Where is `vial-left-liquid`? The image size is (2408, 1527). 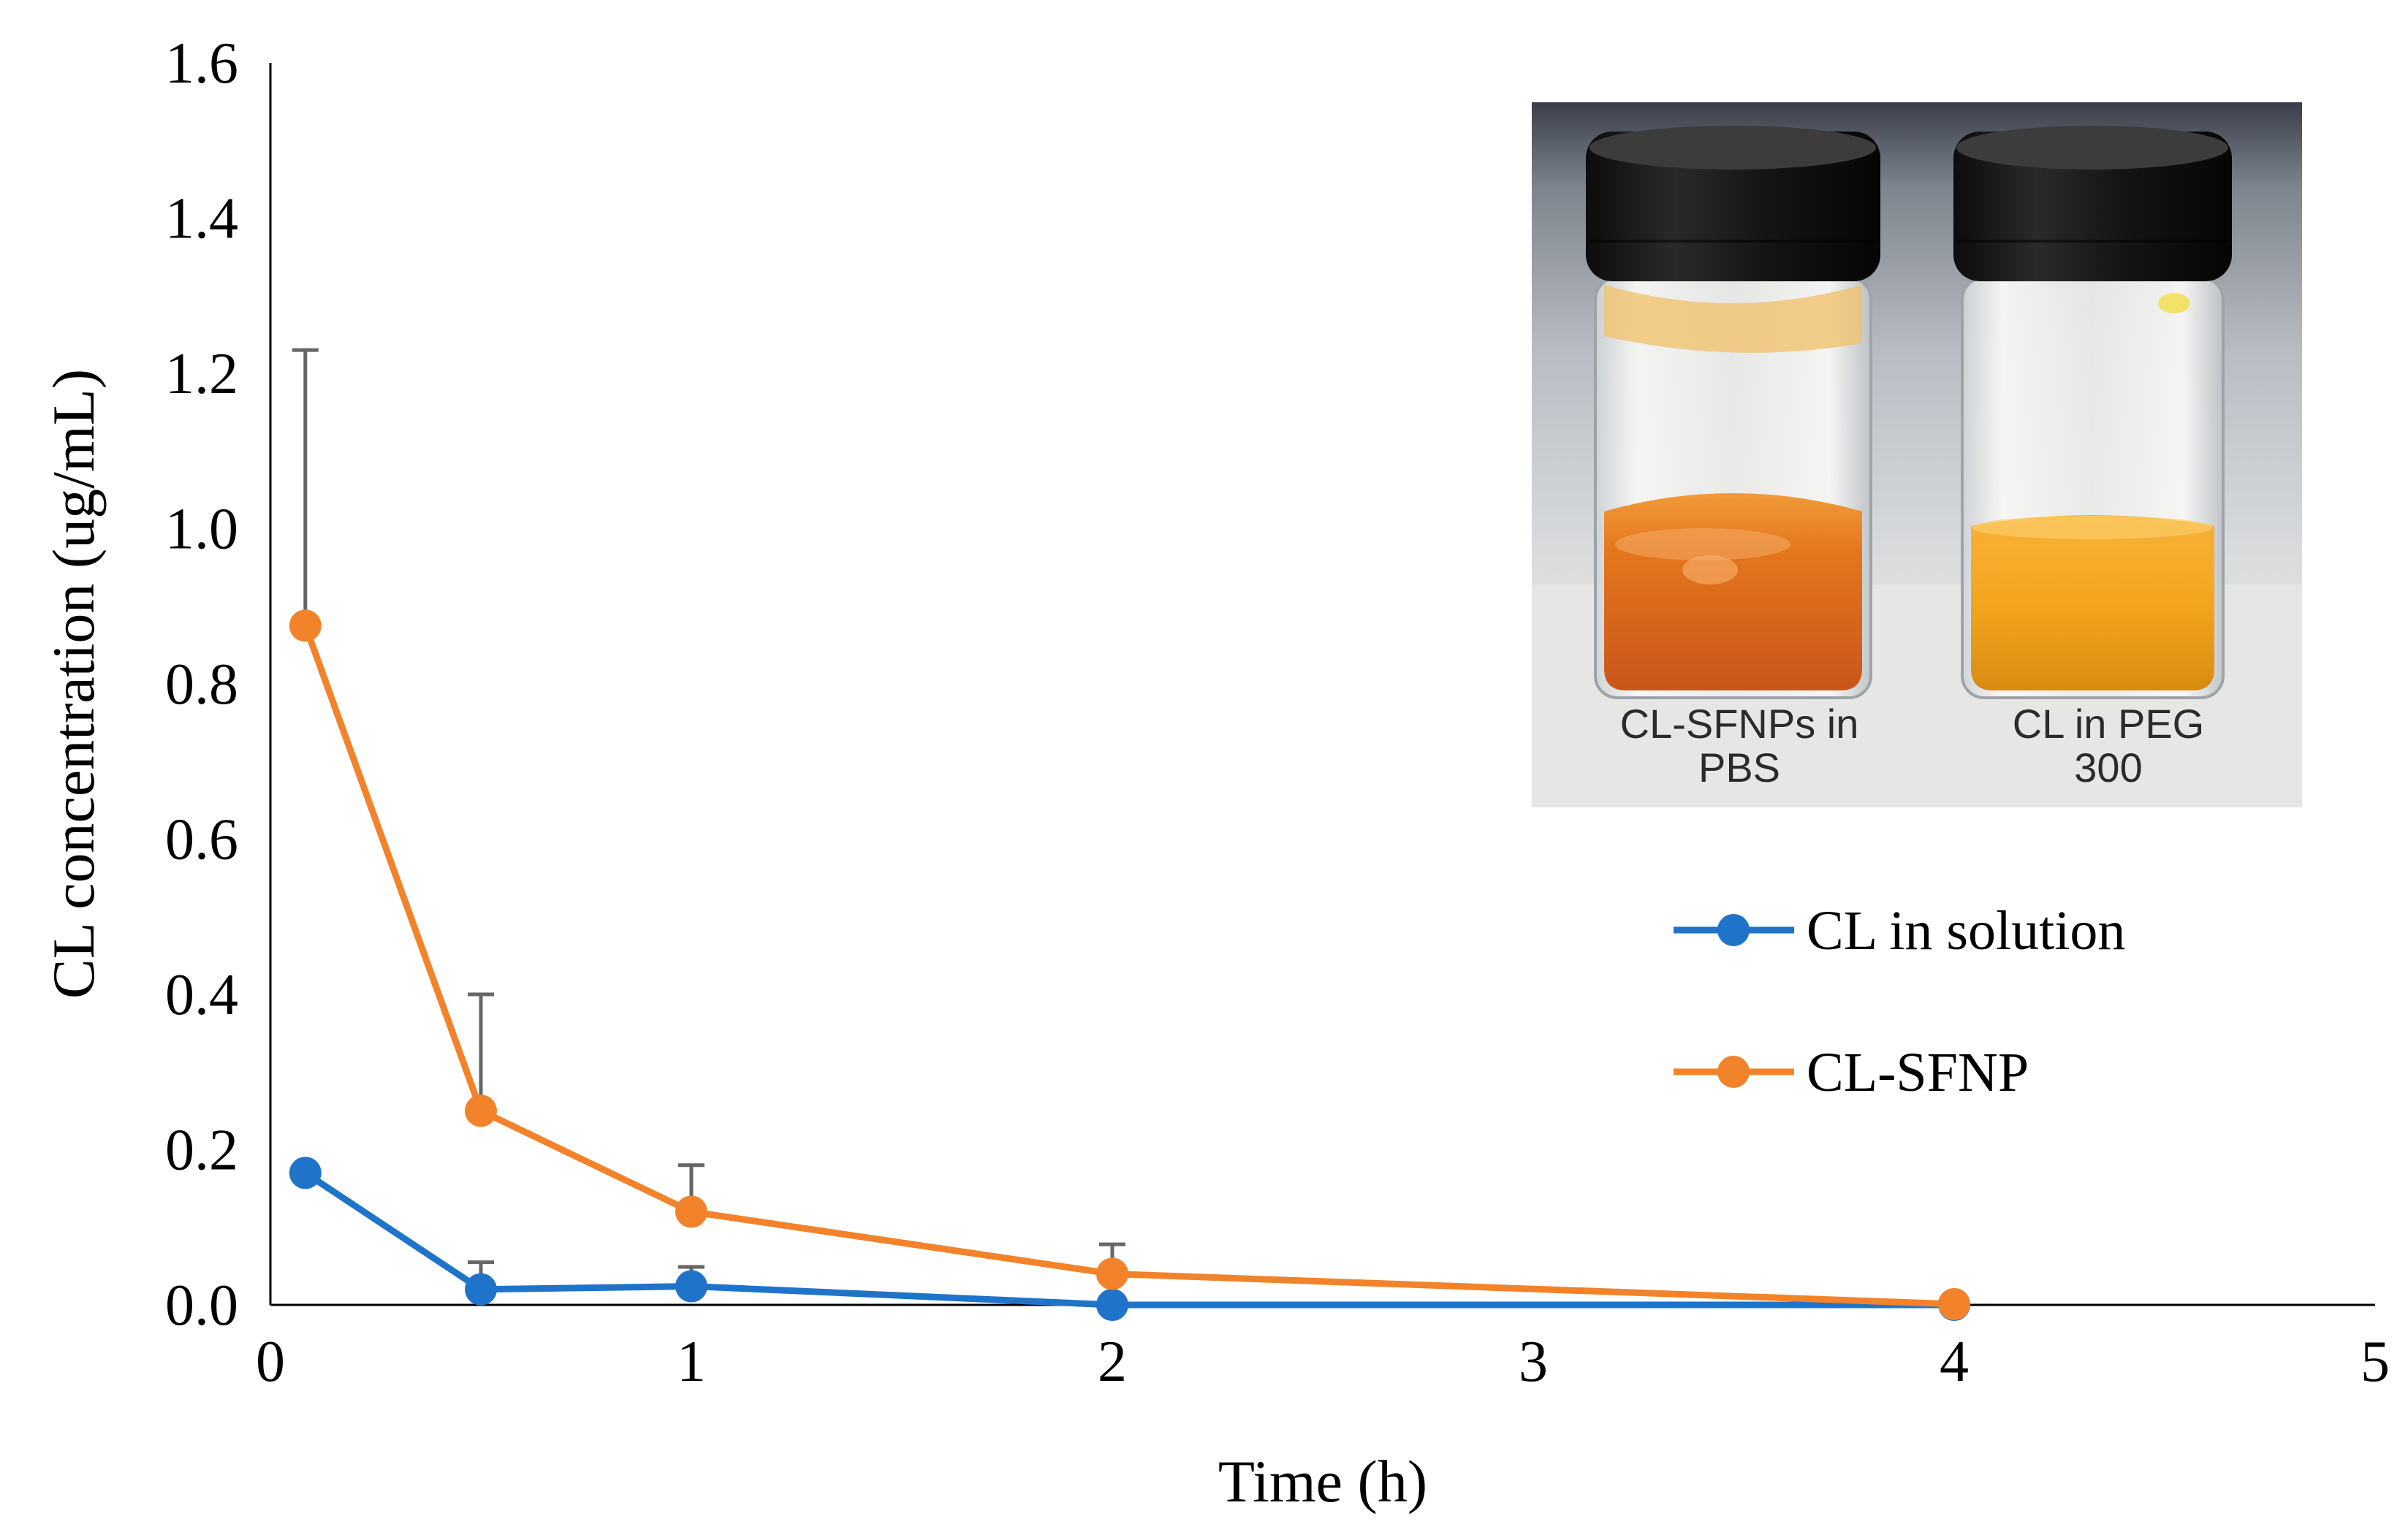 vial-left-liquid is located at coordinates (1733, 591).